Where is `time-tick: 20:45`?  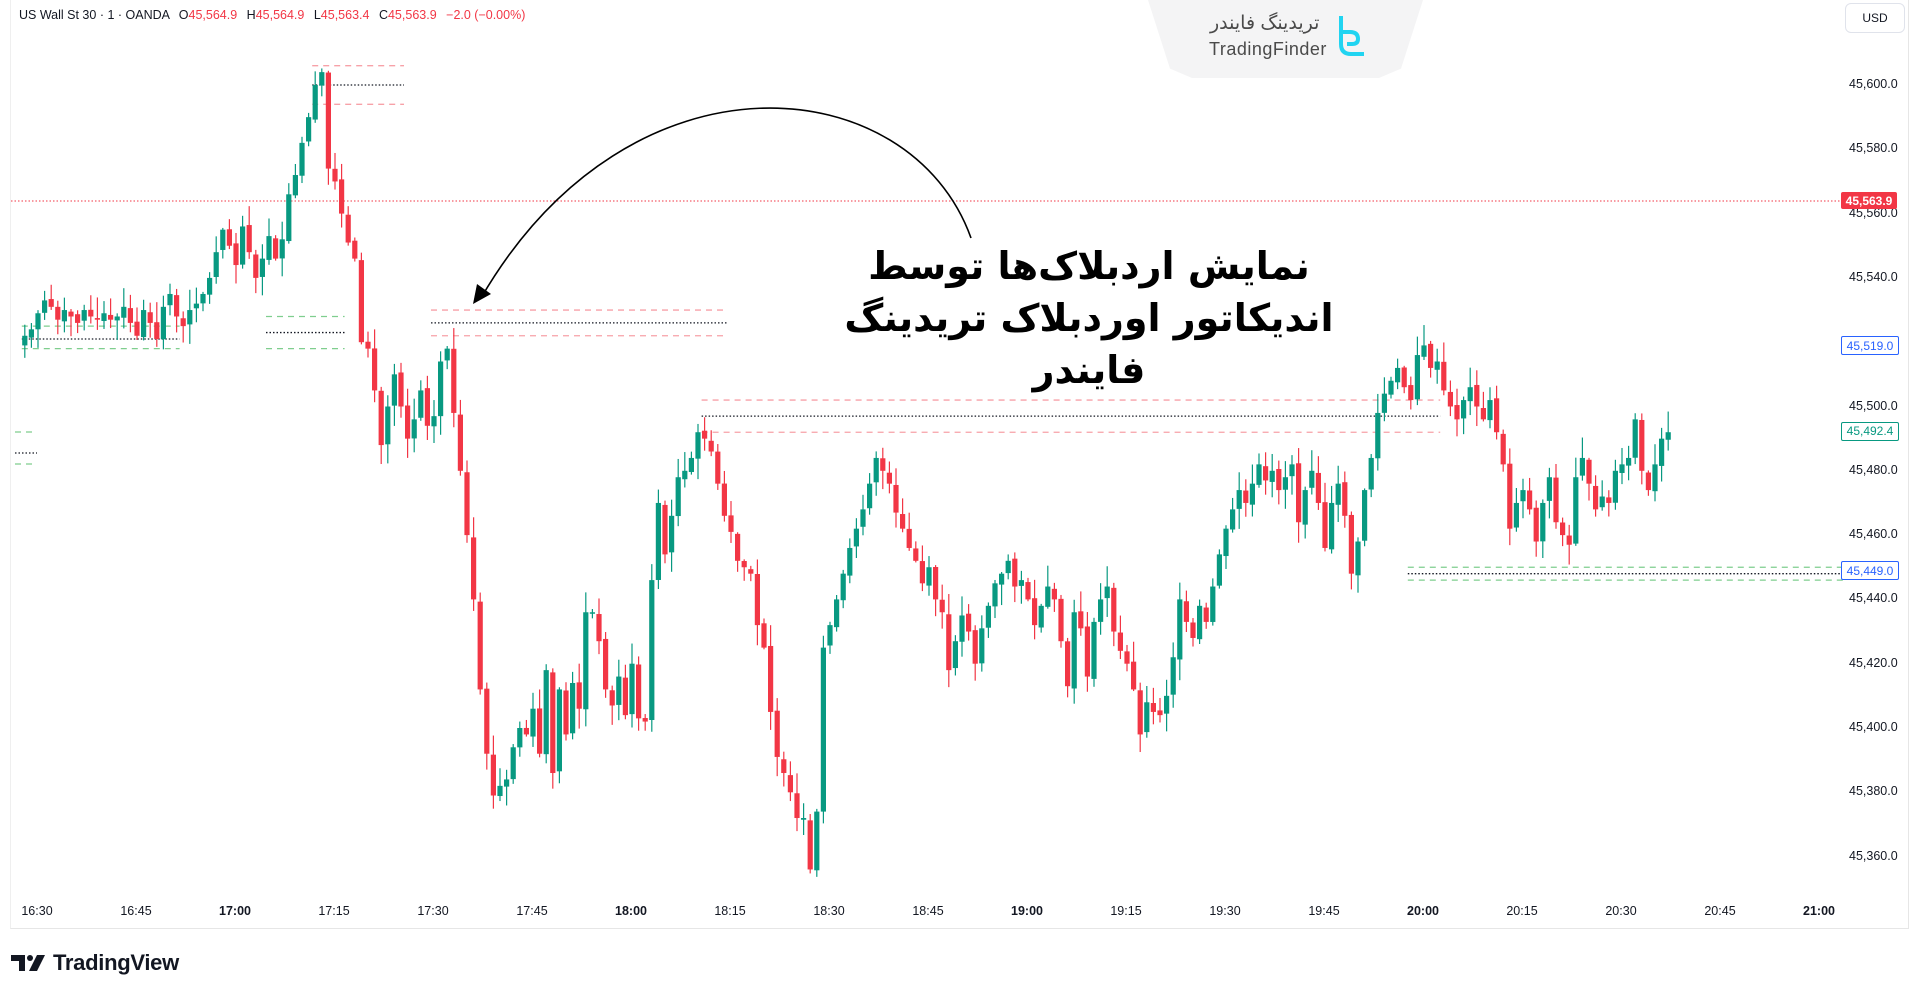 time-tick: 20:45 is located at coordinates (1720, 911).